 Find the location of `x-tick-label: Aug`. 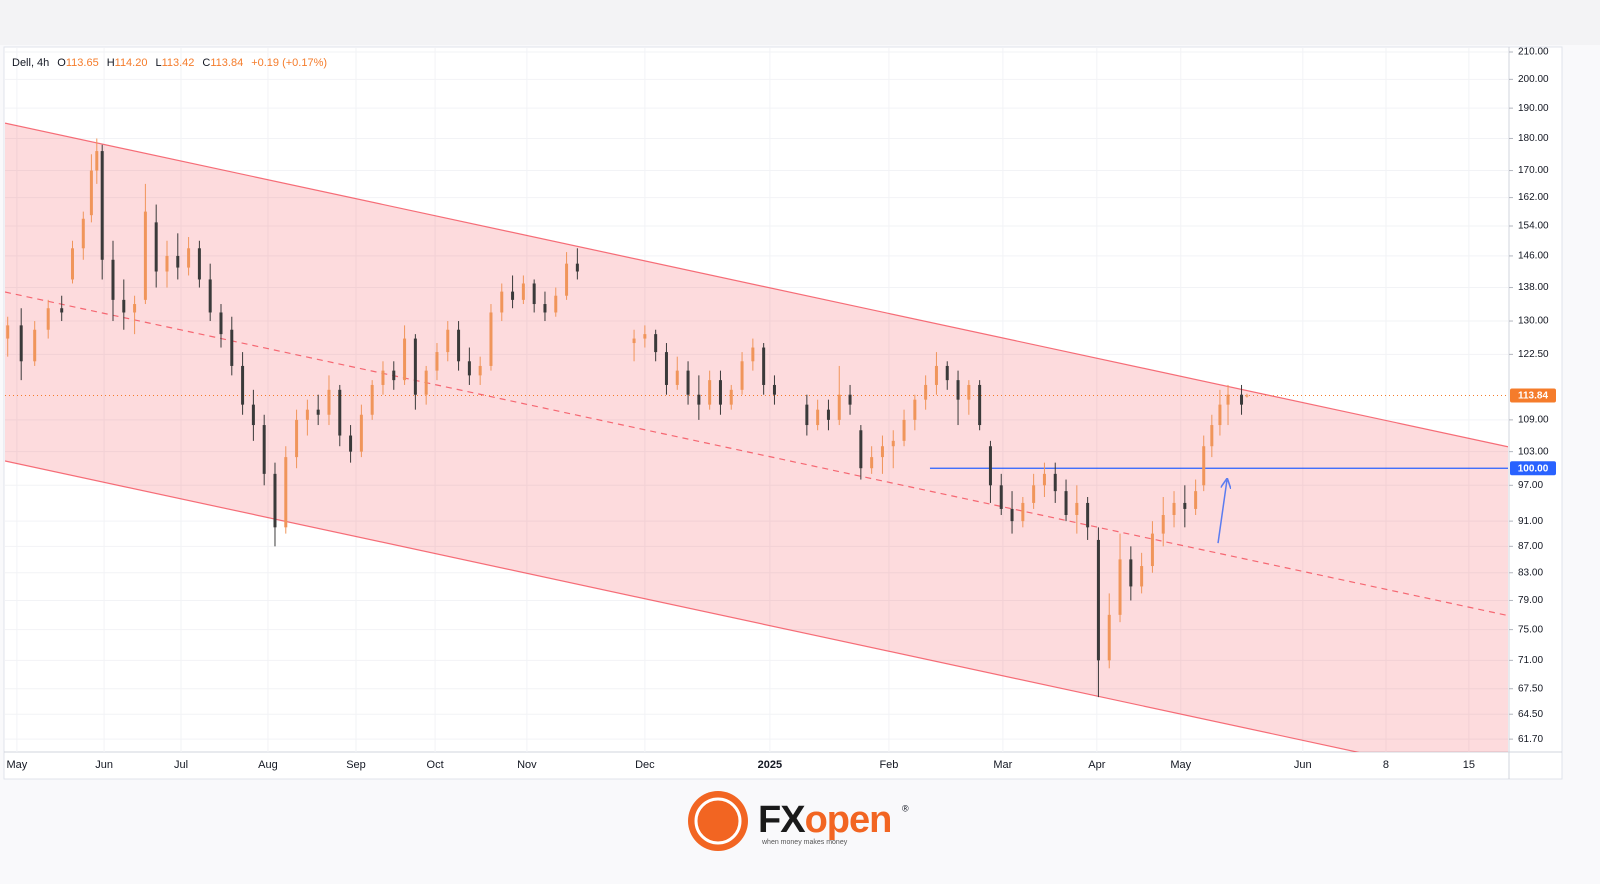

x-tick-label: Aug is located at coordinates (268, 765).